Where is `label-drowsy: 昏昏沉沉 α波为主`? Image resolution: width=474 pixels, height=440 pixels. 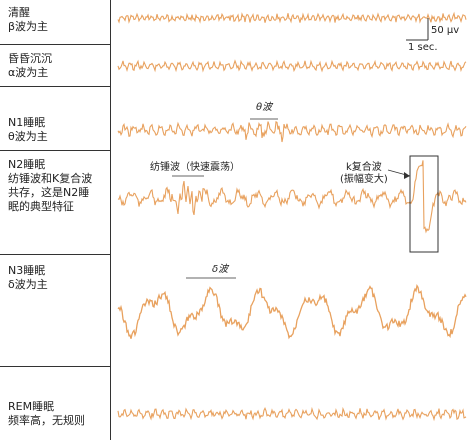
label-drowsy: 昏昏沉沉 α波为主 is located at coordinates (30, 66).